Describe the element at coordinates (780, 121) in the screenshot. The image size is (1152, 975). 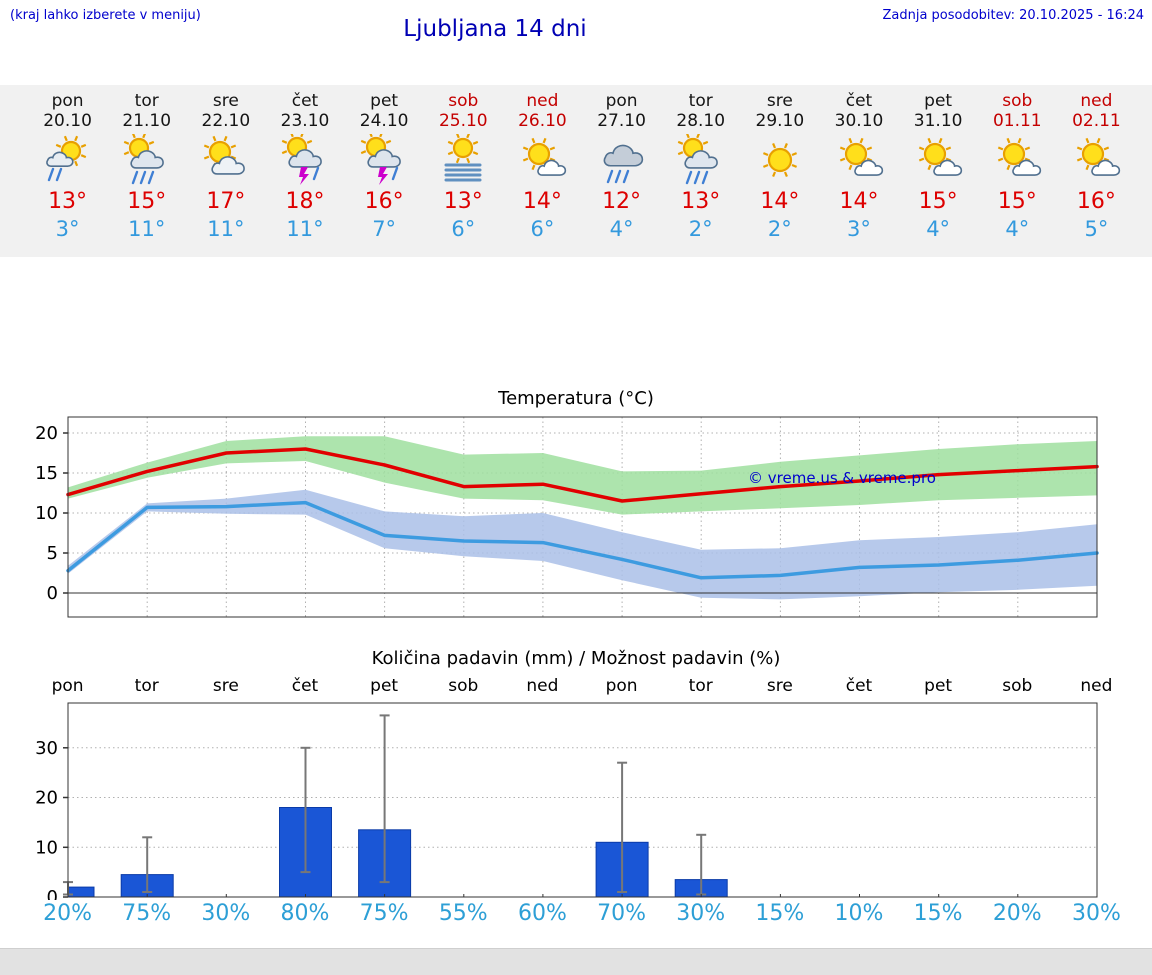
I see `day-date: 29.10` at that location.